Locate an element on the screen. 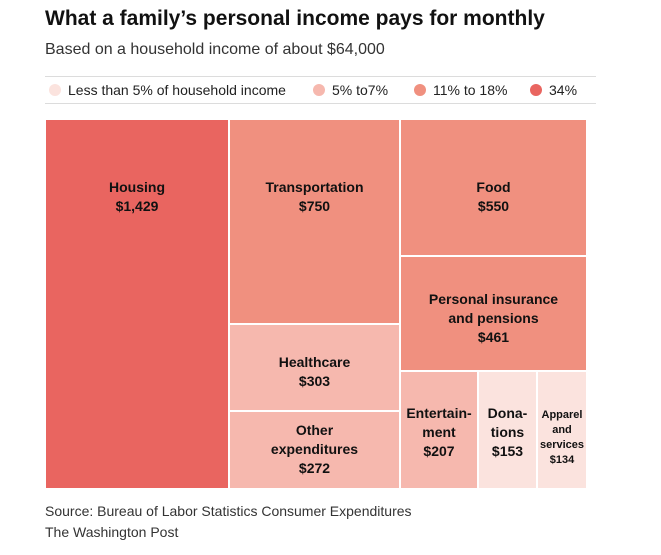 This screenshot has width=661, height=555. cell-label: Food is located at coordinates (493, 187).